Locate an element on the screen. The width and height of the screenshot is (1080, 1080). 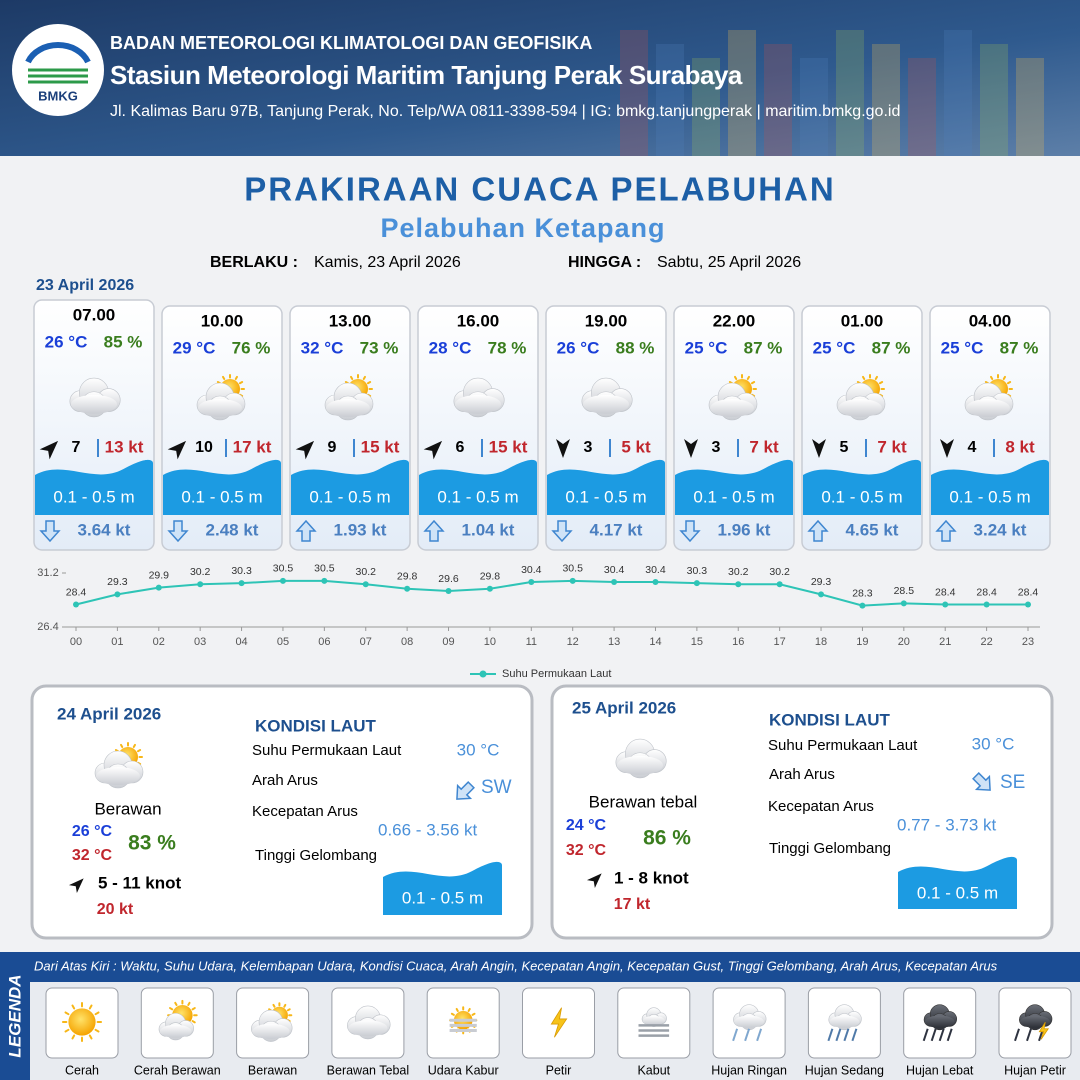
temperature: 28 °C is located at coordinates (450, 347).